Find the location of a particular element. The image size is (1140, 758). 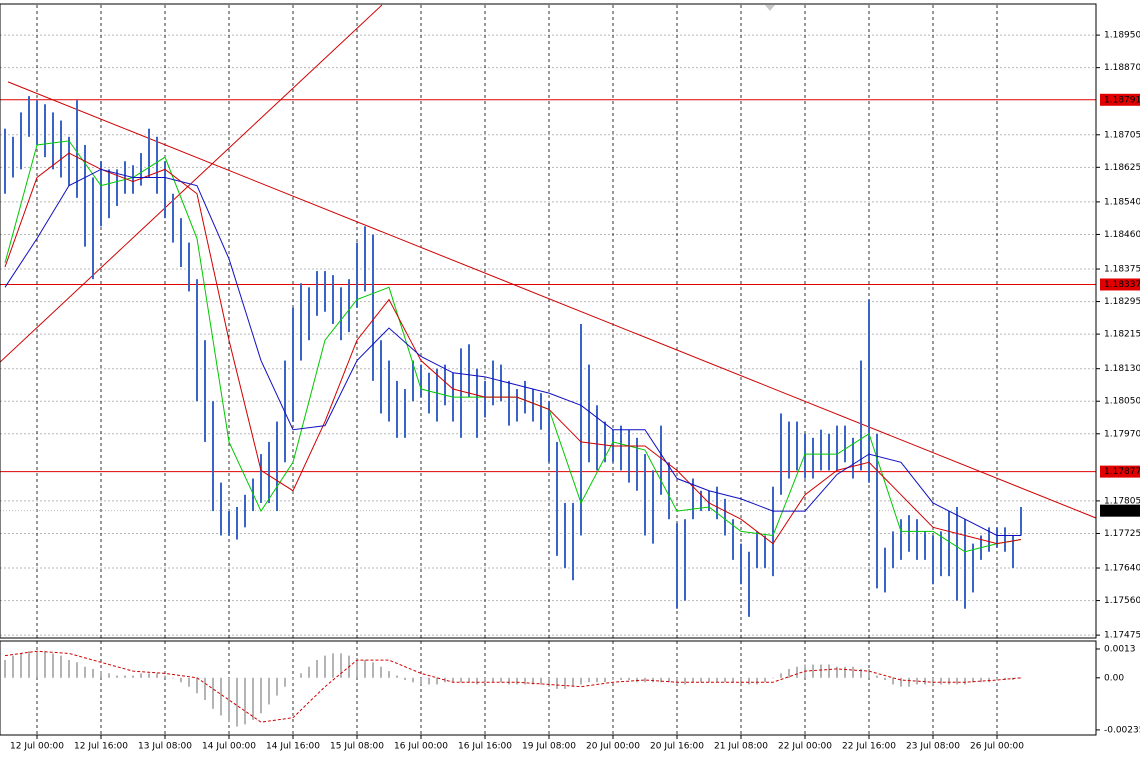

y-tick-label: 1.18950 is located at coordinates (1122, 36).